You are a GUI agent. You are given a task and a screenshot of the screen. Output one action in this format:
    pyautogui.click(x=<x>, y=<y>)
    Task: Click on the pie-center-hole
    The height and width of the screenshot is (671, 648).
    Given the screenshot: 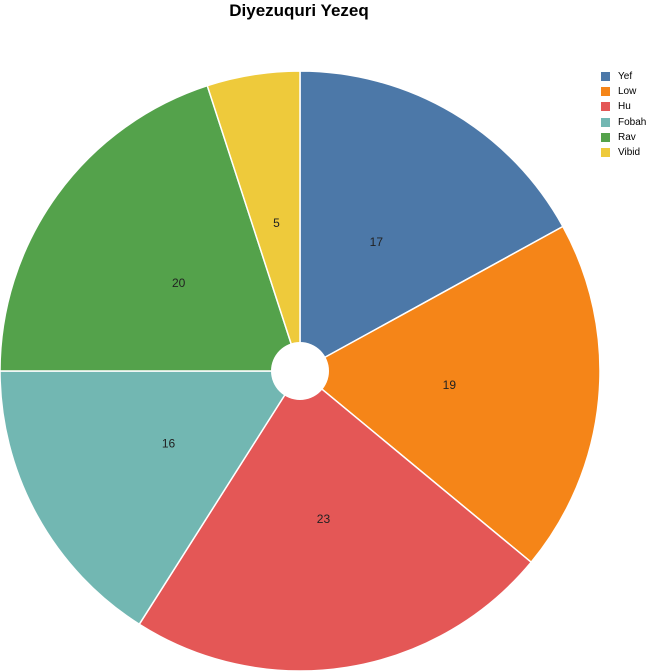 What is the action you would take?
    pyautogui.click(x=300, y=371)
    